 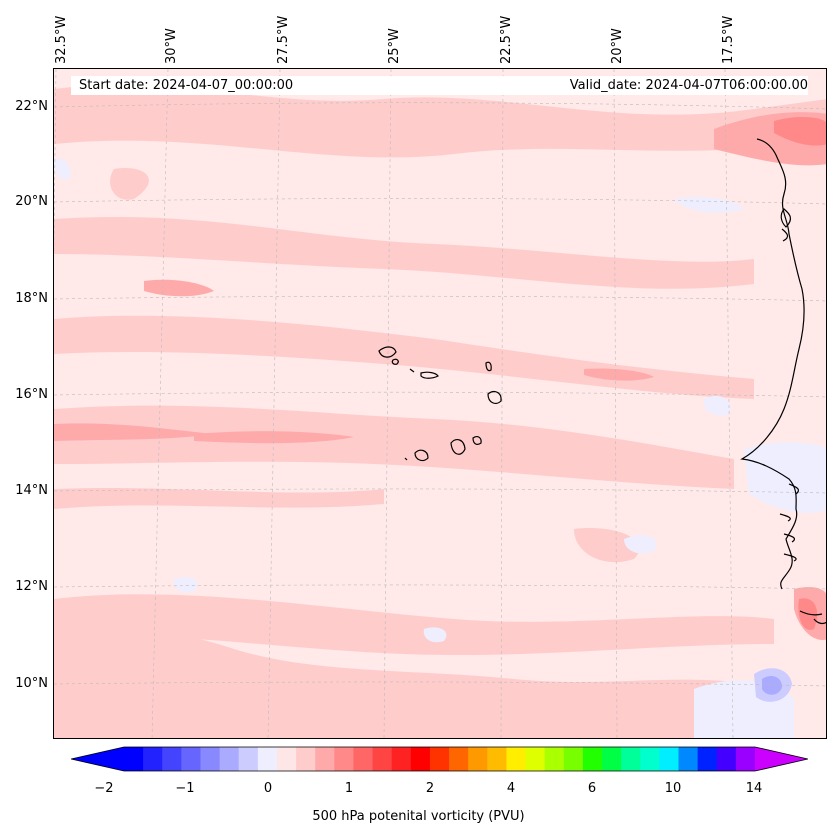 I want to click on cbar-tick-14: 14, so click(x=754, y=788).